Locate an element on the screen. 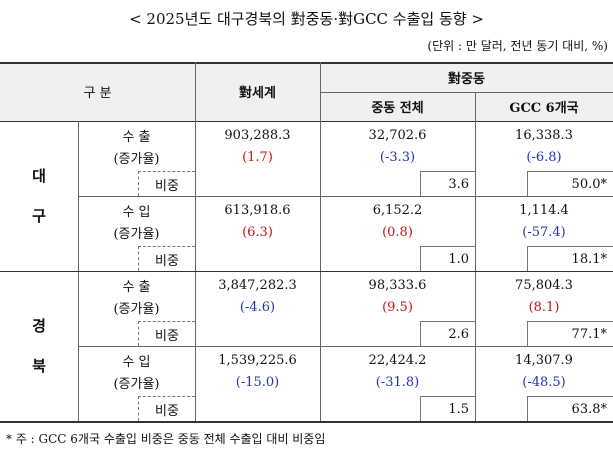 This screenshot has height=450, width=613. gcc-share: 50.0* is located at coordinates (570, 183).